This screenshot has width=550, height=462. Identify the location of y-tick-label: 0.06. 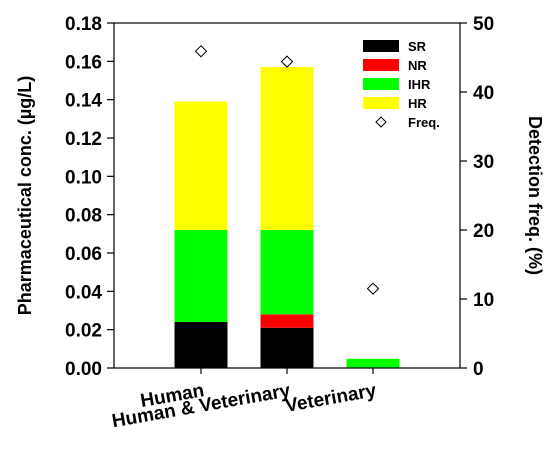
(83, 254).